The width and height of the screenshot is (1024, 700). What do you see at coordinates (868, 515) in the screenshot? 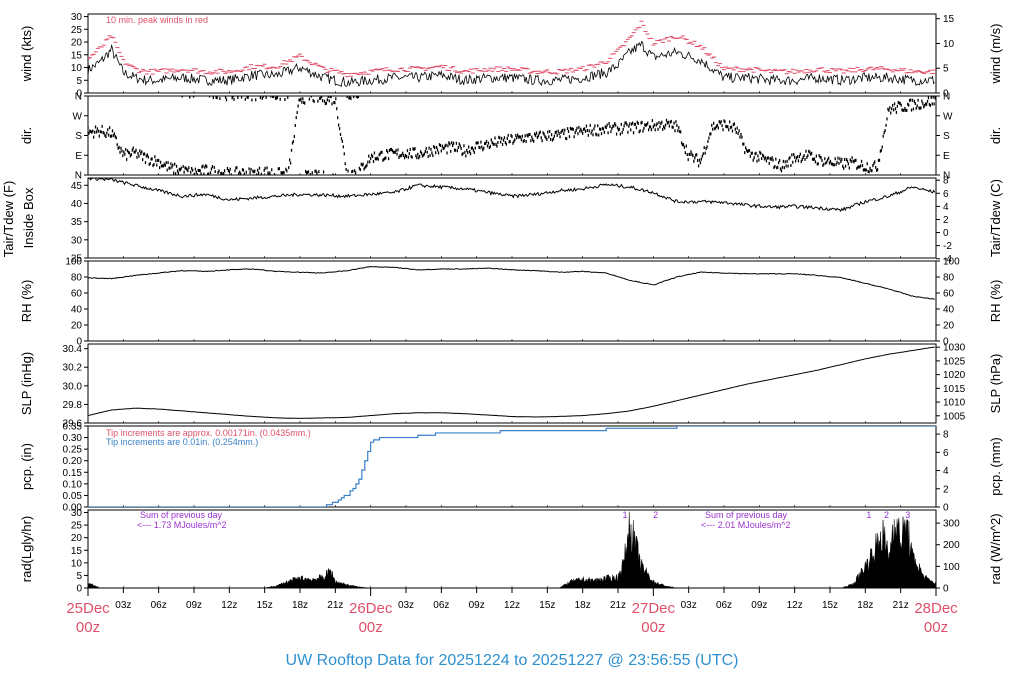
I see `rad-marker: 1` at bounding box center [868, 515].